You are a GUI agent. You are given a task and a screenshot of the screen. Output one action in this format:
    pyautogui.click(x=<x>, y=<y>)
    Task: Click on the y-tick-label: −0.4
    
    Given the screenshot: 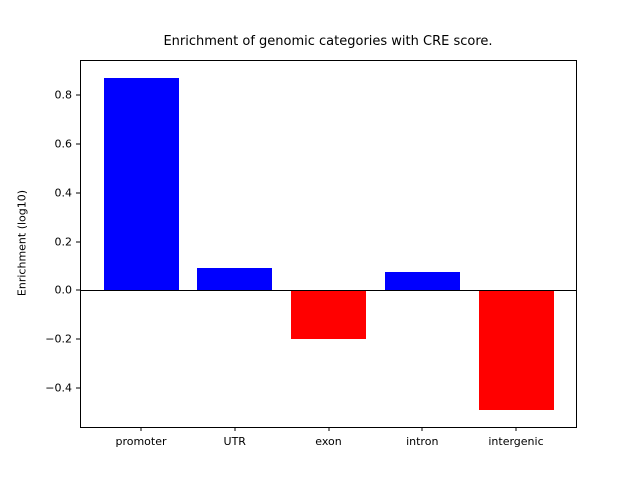 What is the action you would take?
    pyautogui.click(x=58, y=388)
    